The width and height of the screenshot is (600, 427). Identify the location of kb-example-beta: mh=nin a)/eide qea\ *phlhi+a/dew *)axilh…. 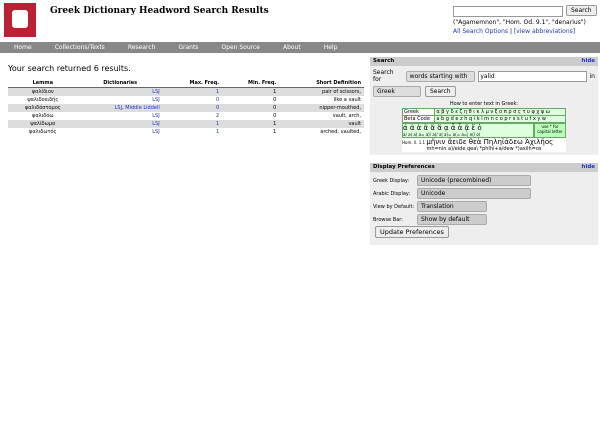
(484, 149).